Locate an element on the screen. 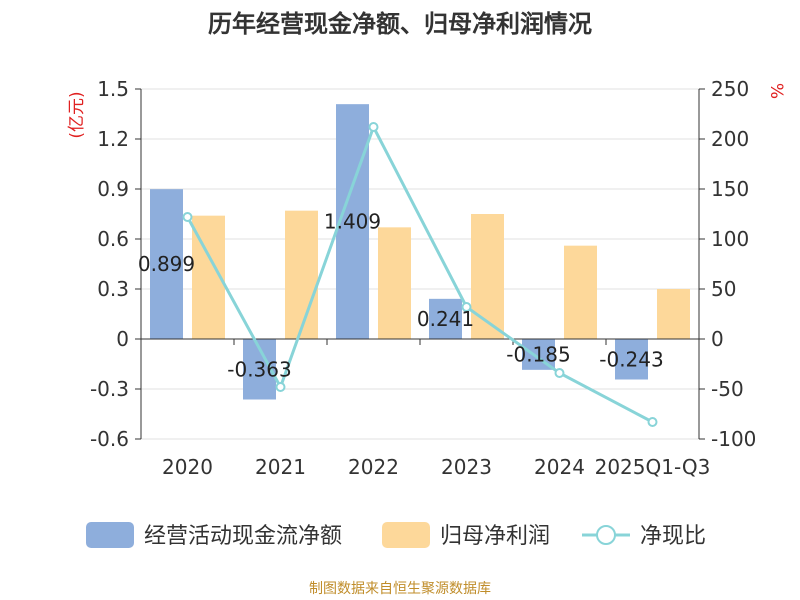 The width and height of the screenshot is (800, 600). legend-marker is located at coordinates (606, 535).